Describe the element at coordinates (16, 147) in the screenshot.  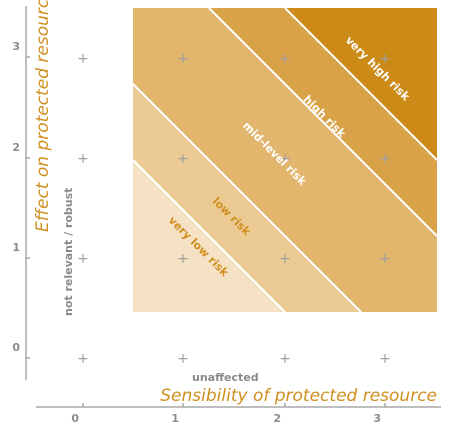
I see `y-tick-label-2: 2` at that location.